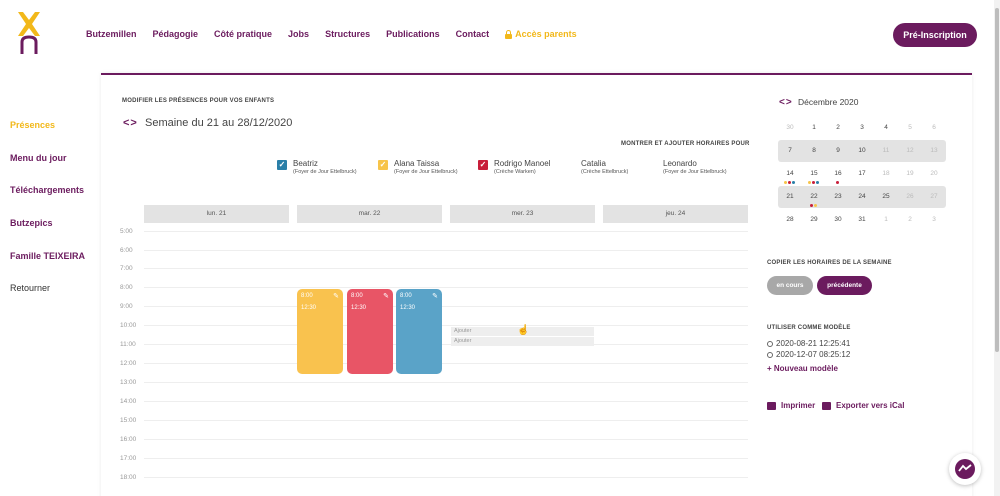 This screenshot has height=496, width=1000. Describe the element at coordinates (128, 401) in the screenshot. I see `hour-label: 14:00` at that location.